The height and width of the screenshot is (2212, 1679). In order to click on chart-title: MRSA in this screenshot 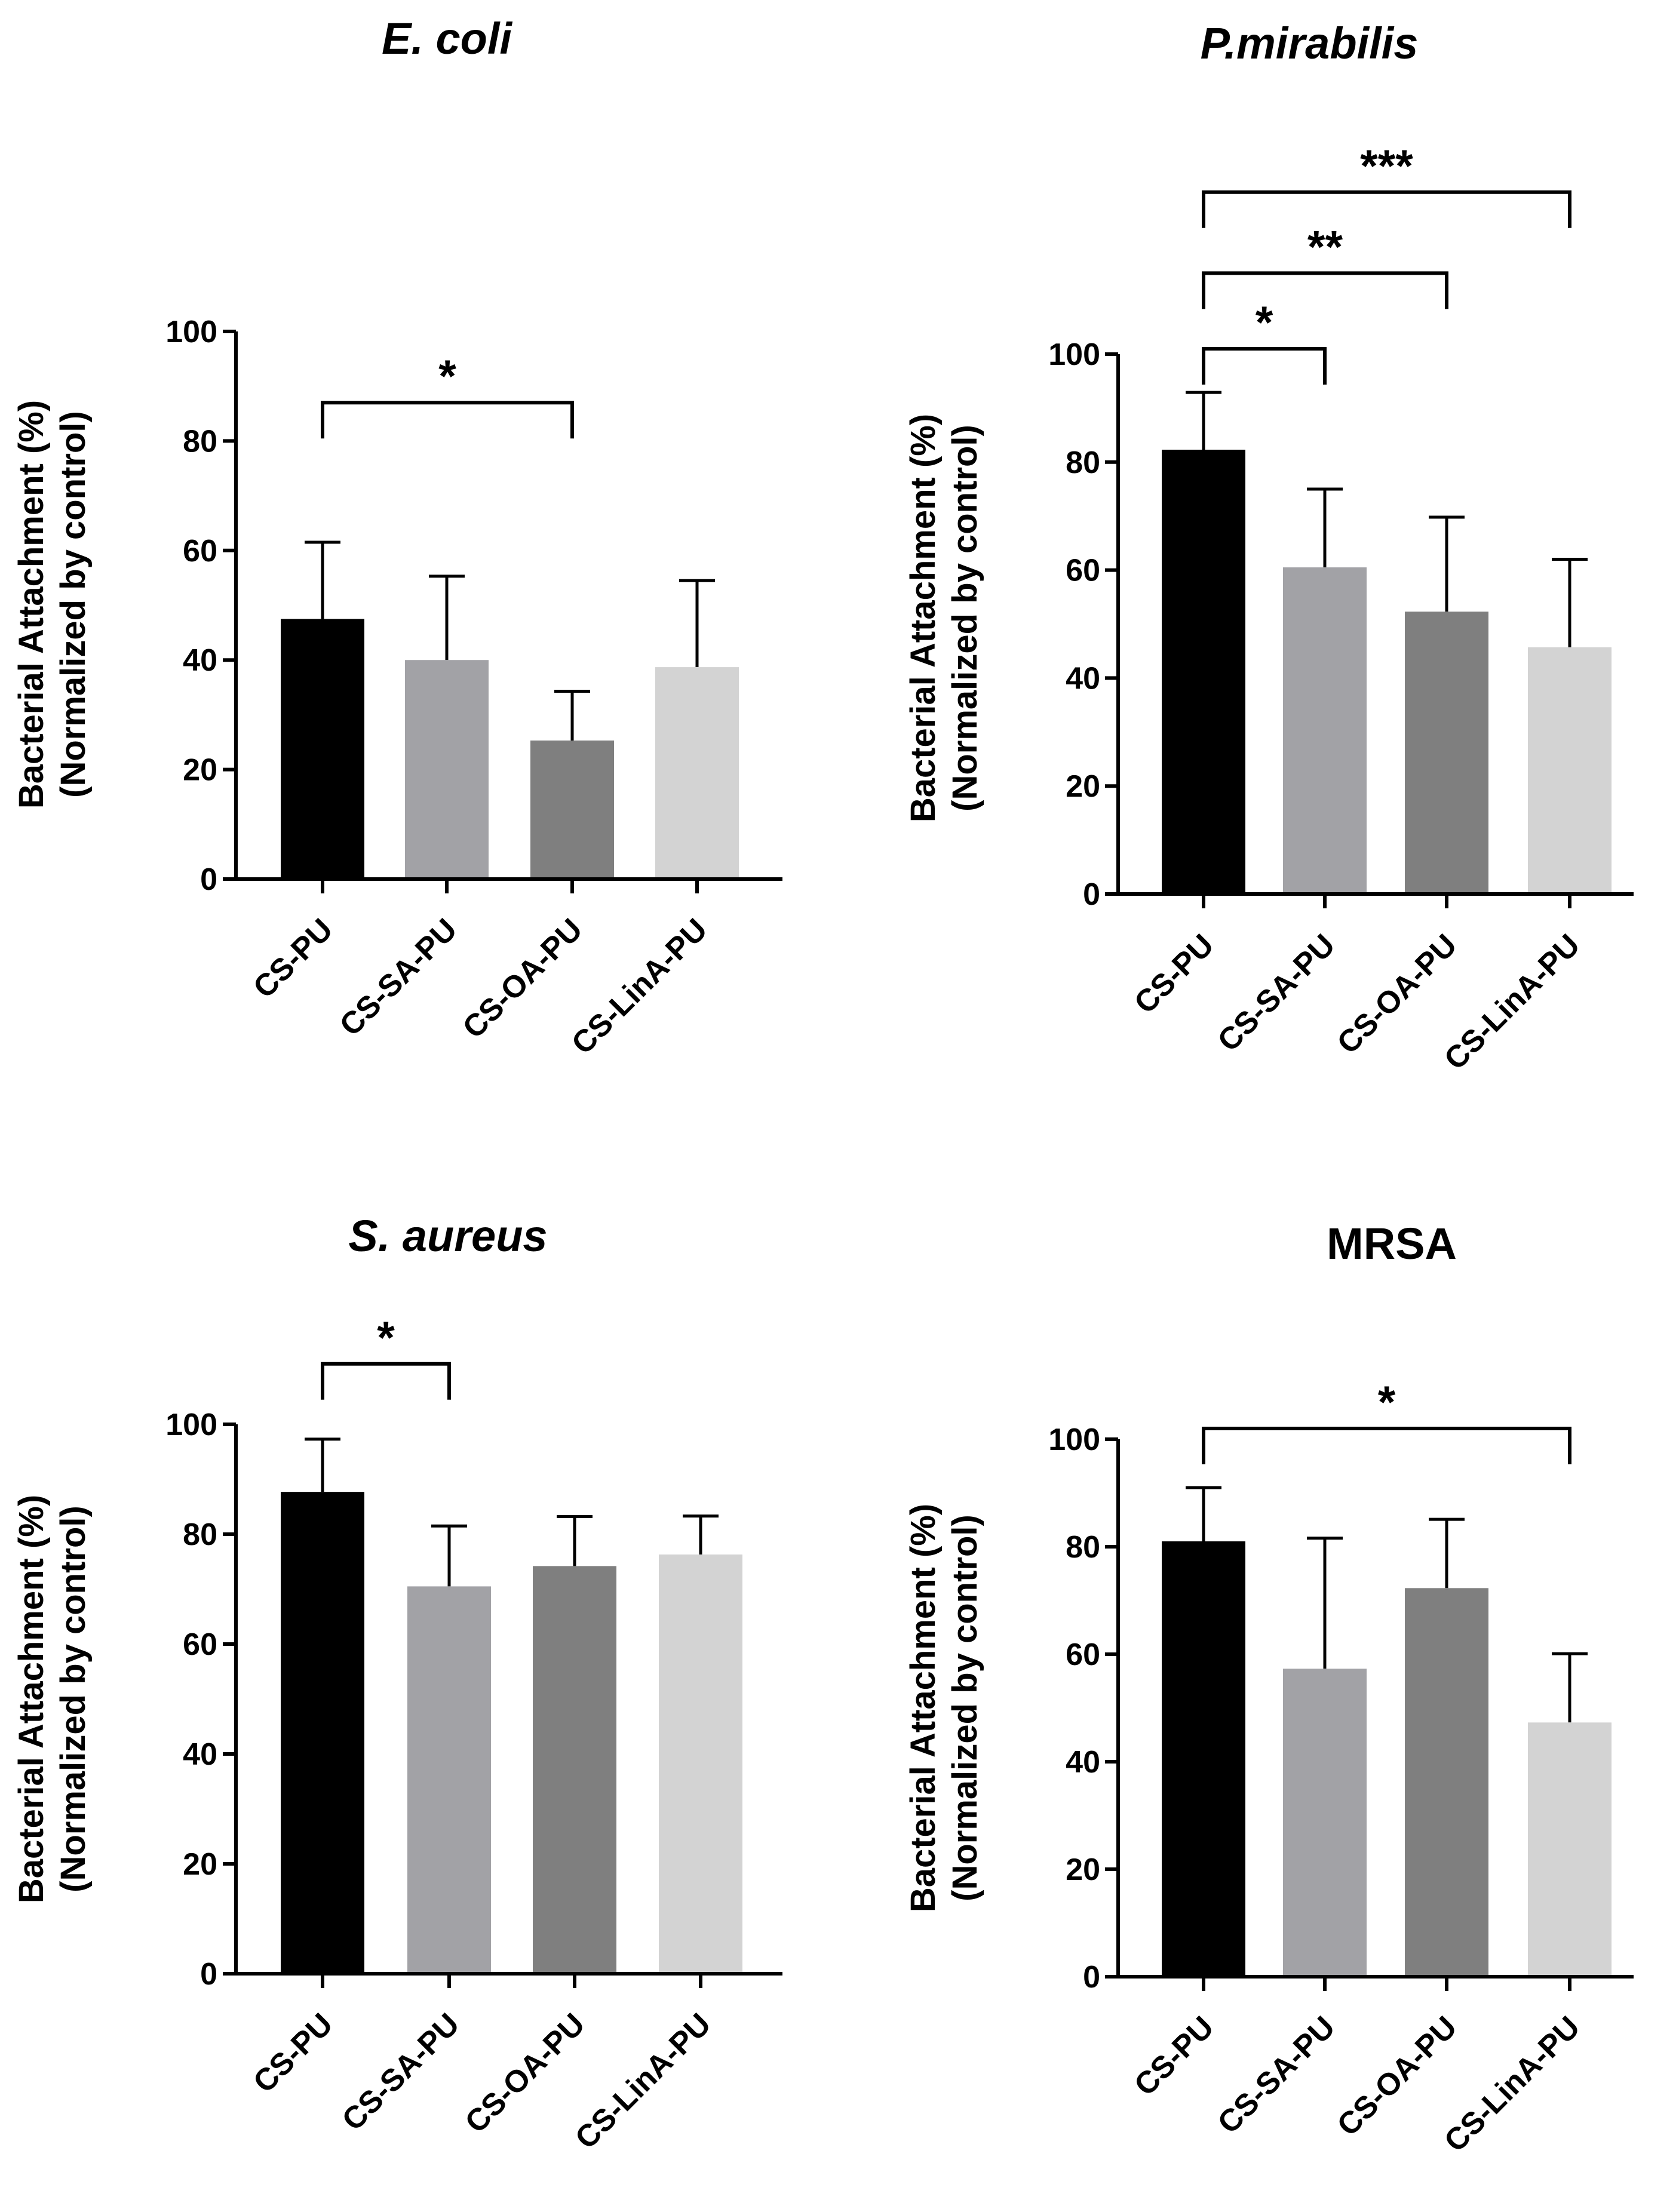, I will do `click(1392, 1243)`.